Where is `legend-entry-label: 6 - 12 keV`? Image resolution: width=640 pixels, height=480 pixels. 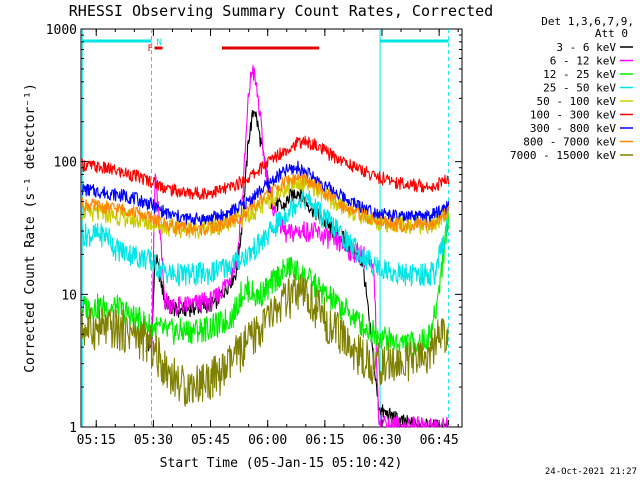
legend-entry-label: 6 - 12 keV is located at coordinates (583, 61).